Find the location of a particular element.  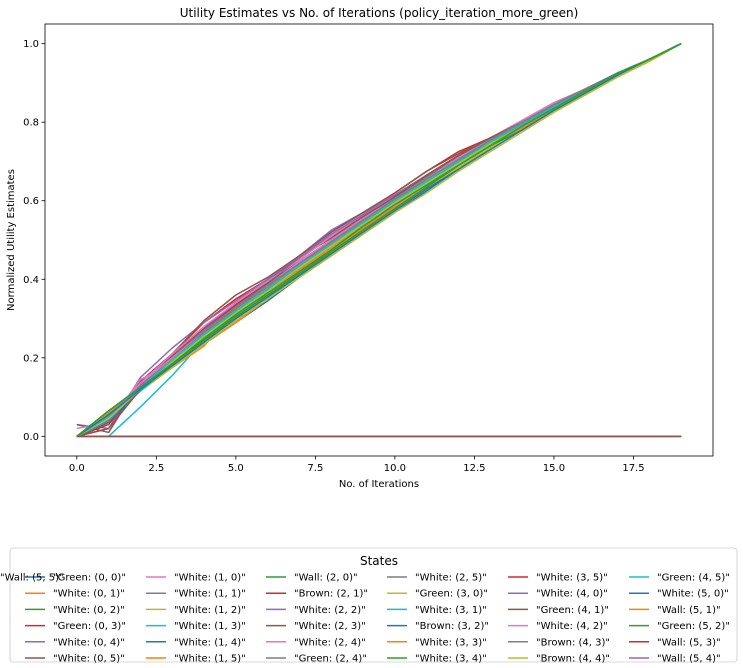

legend-entry: "White: (0, 5)" is located at coordinates (75, 659).